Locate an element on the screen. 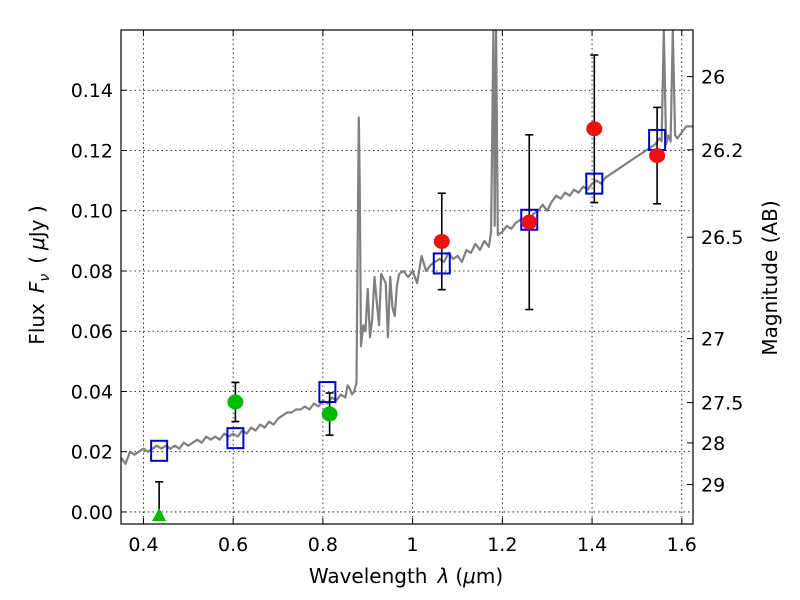 The width and height of the screenshot is (800, 600). y-tick-label: 0.14 is located at coordinates (92, 91).